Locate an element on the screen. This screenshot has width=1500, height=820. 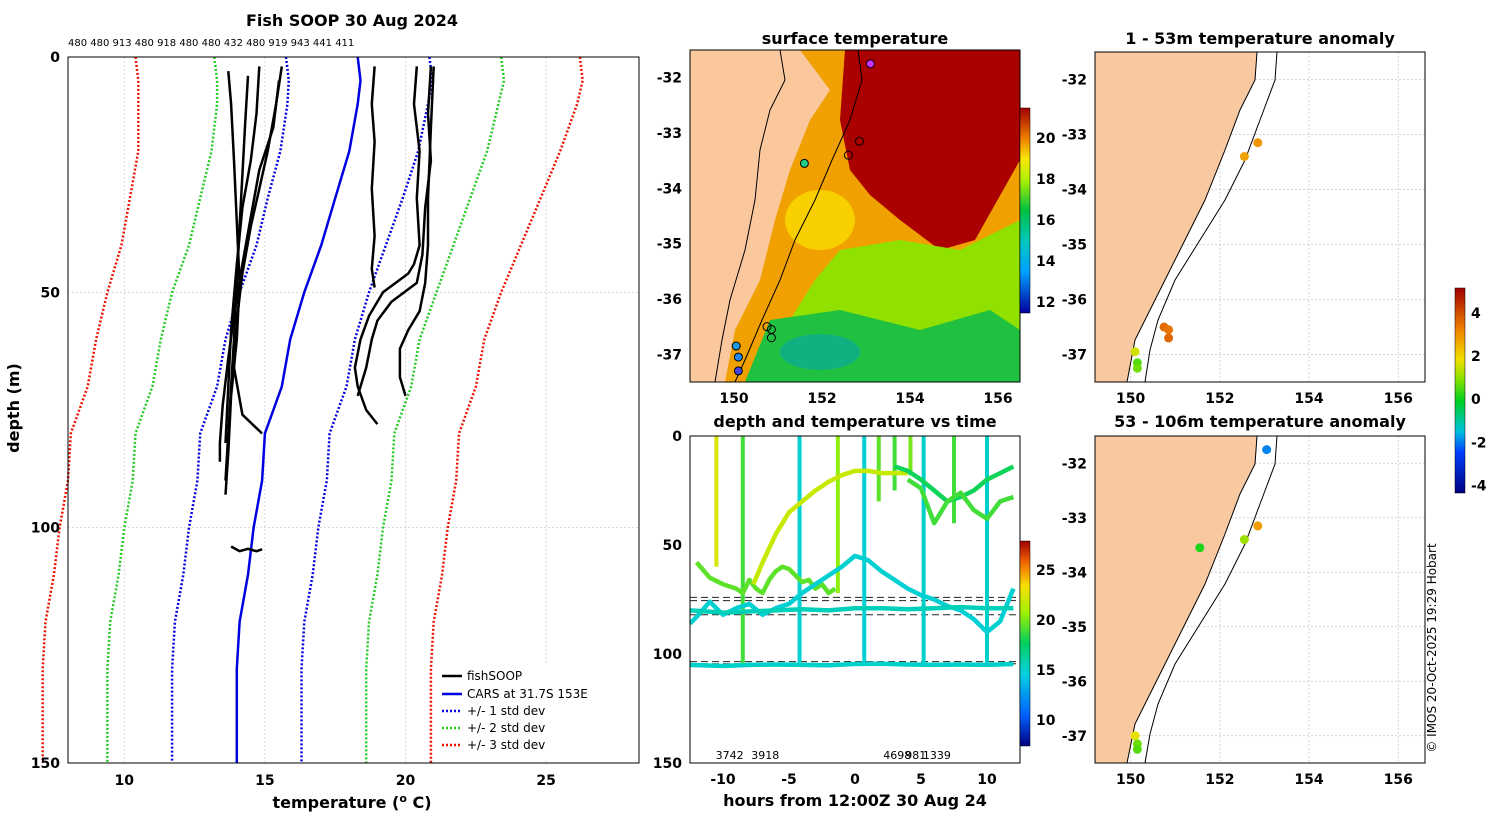
anomaly-lower-points is located at coordinates (1201, 599).